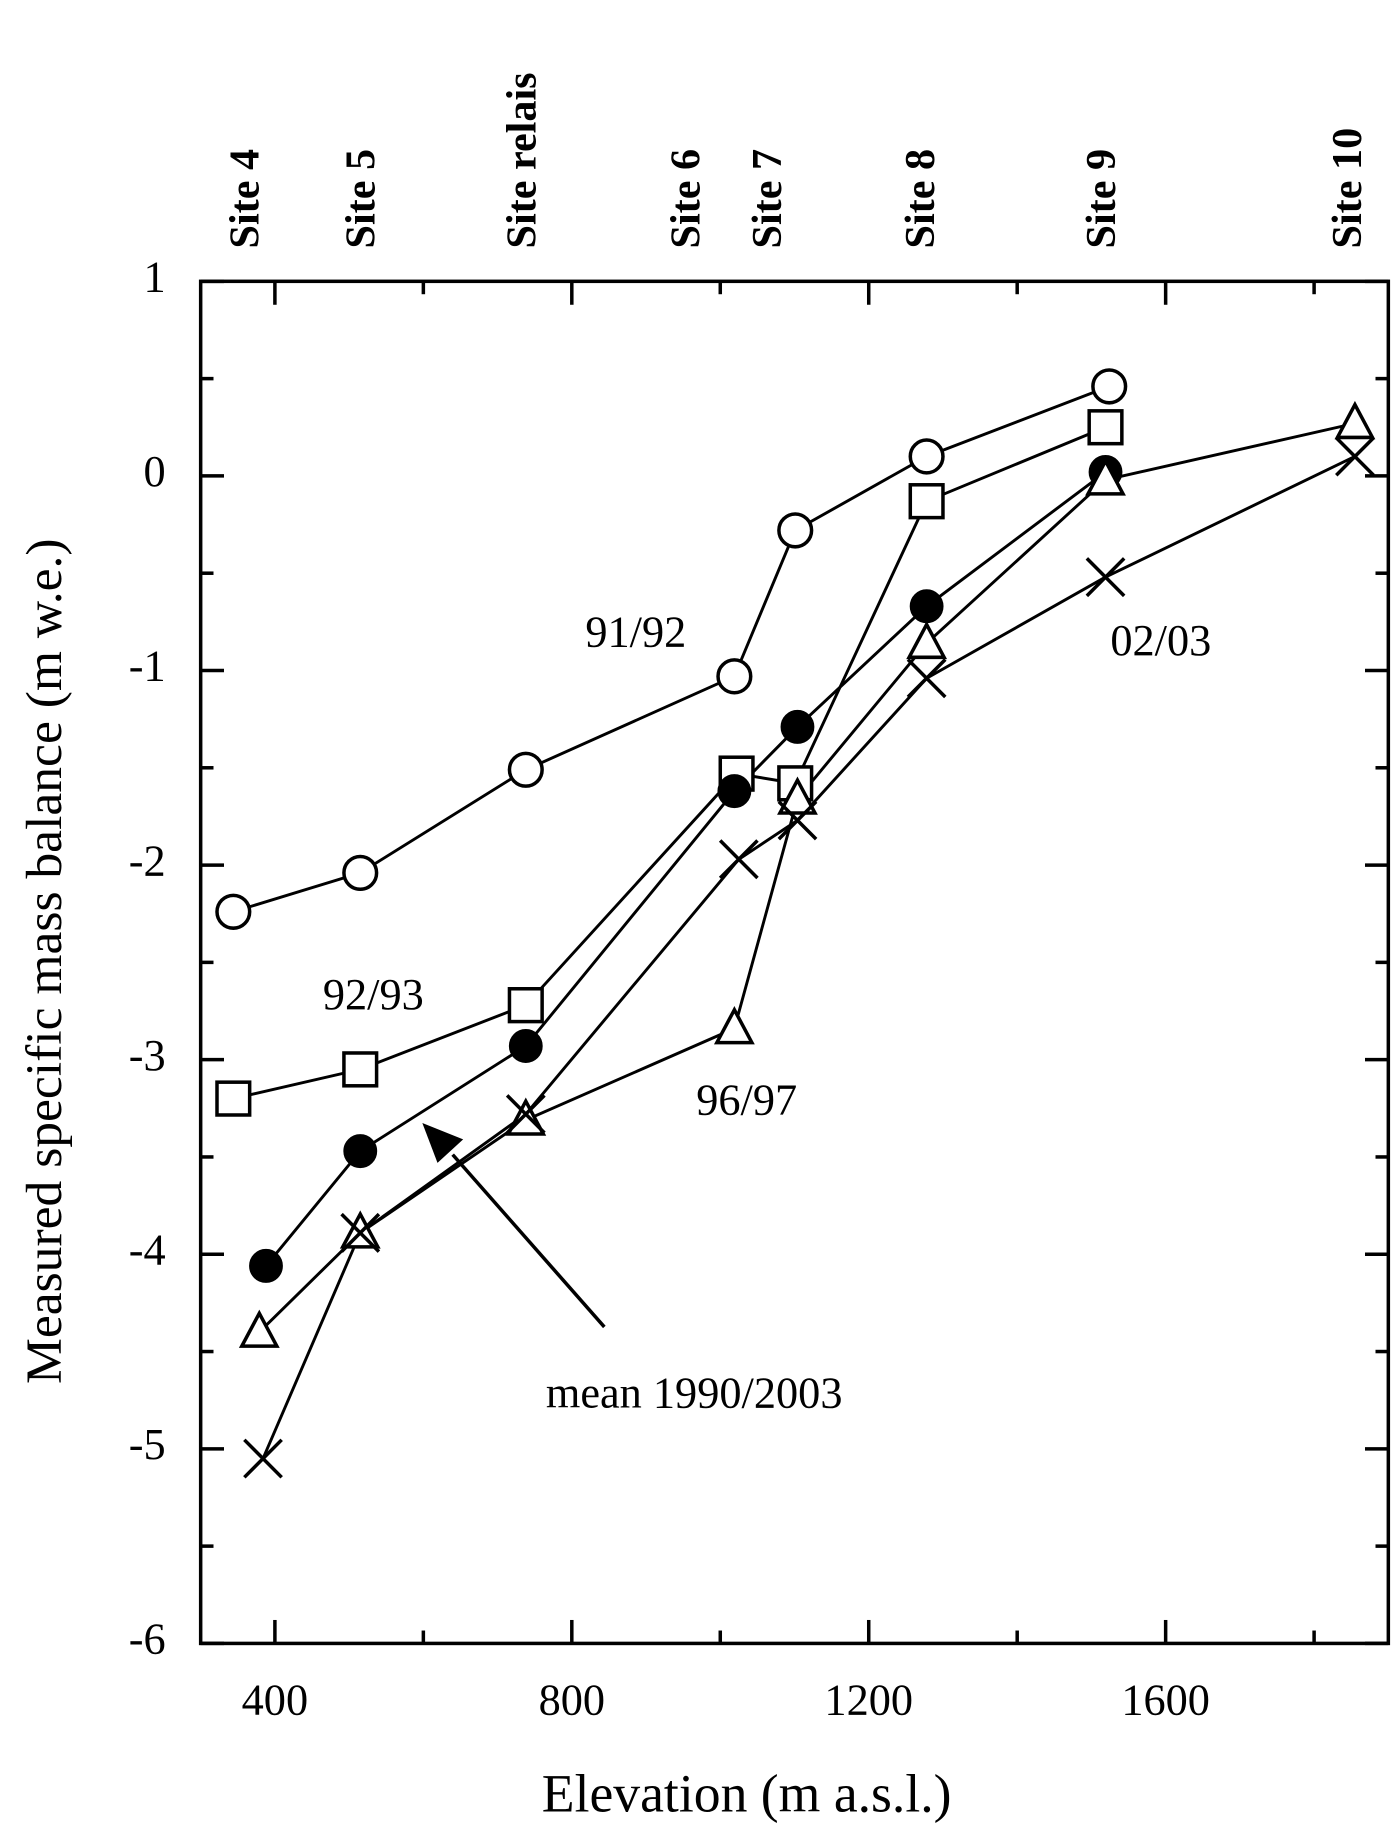 This screenshot has height=1838, width=1400. Describe the element at coordinates (1160, 640) in the screenshot. I see `series-annotation: 02/03` at that location.